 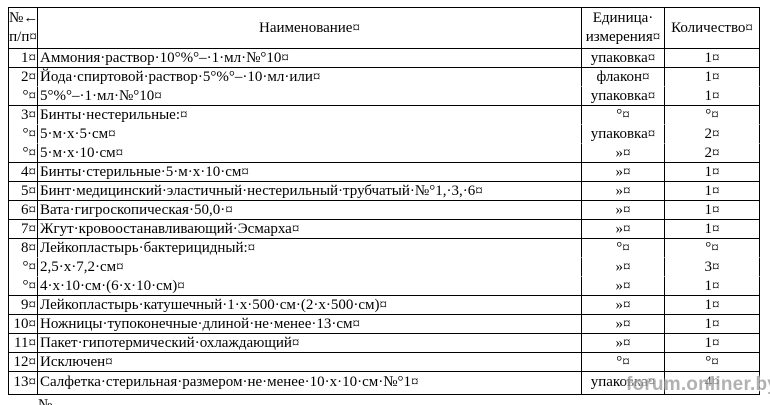 What do you see at coordinates (23, 172) in the screenshot?
I see `row-number-cell: 4¤` at bounding box center [23, 172].